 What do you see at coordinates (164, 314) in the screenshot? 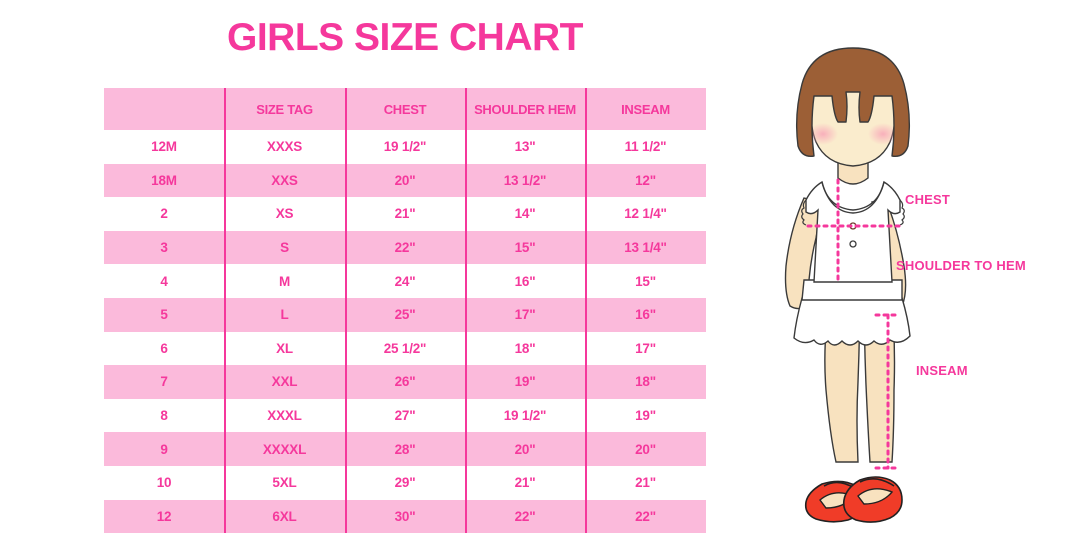
I see `cell-size: 5` at bounding box center [164, 314].